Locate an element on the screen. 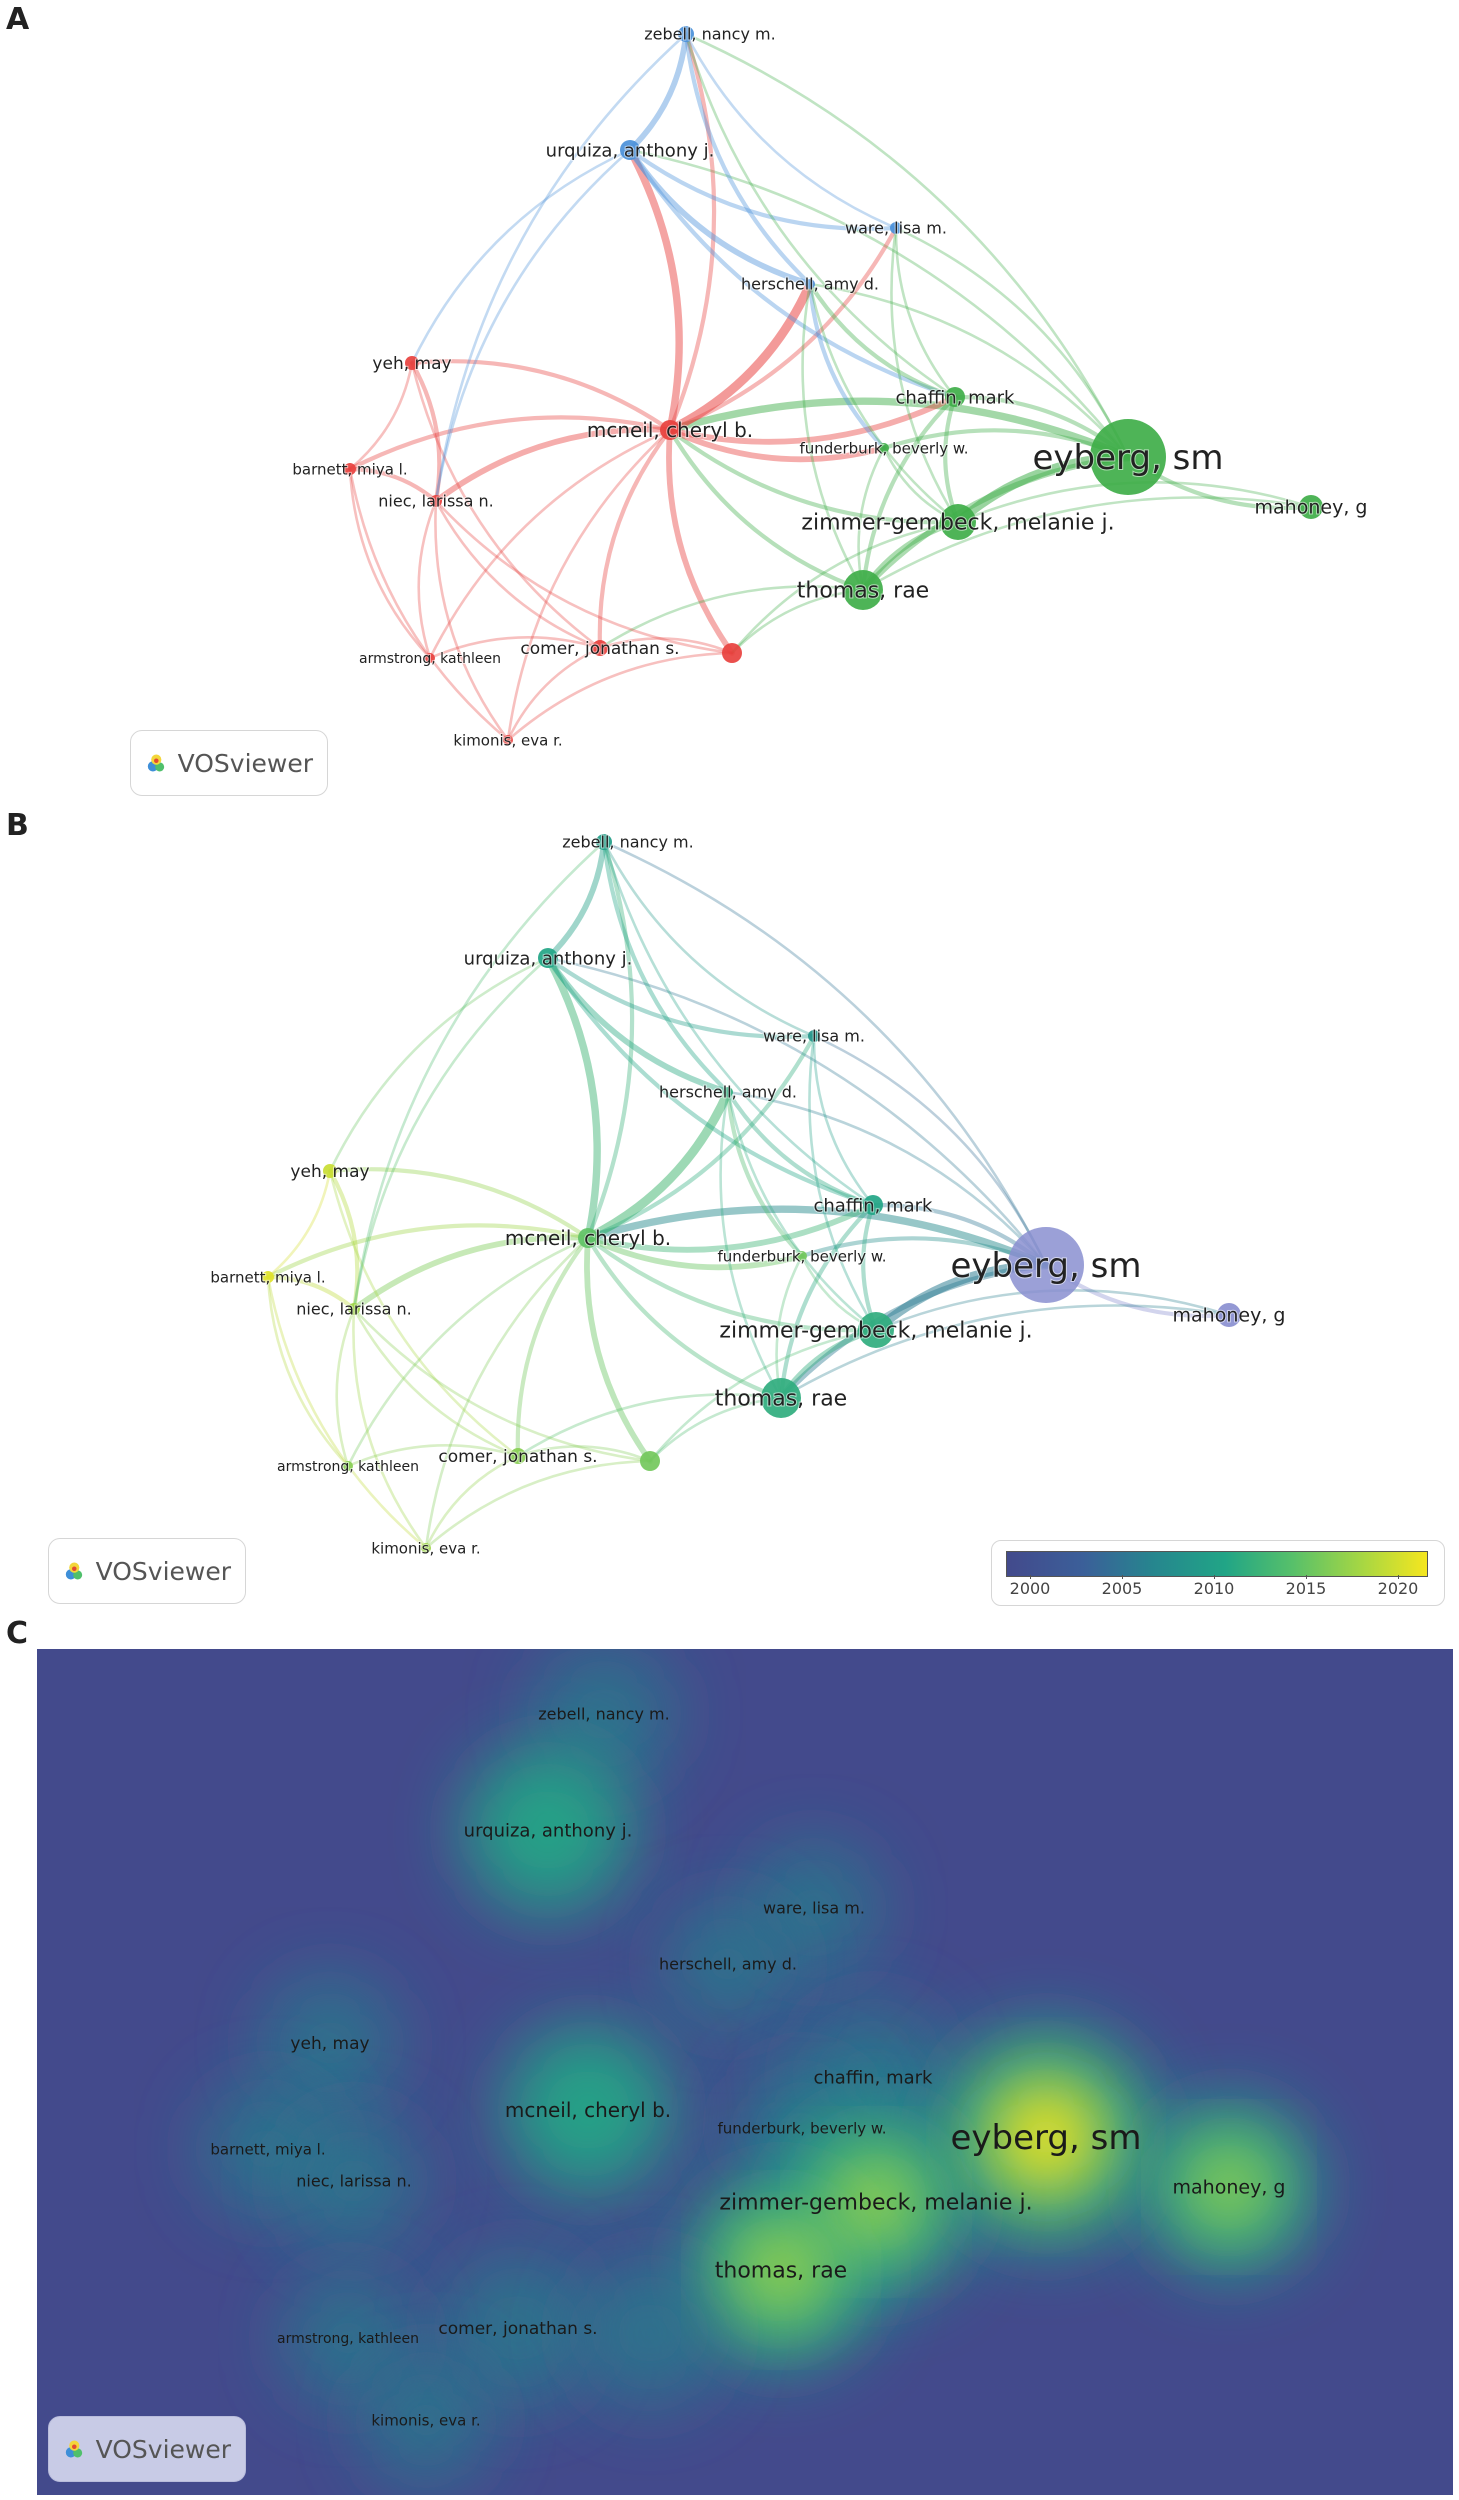 This screenshot has height=2500, width=1459. author-label: herschell, amy d. is located at coordinates (728, 1092).